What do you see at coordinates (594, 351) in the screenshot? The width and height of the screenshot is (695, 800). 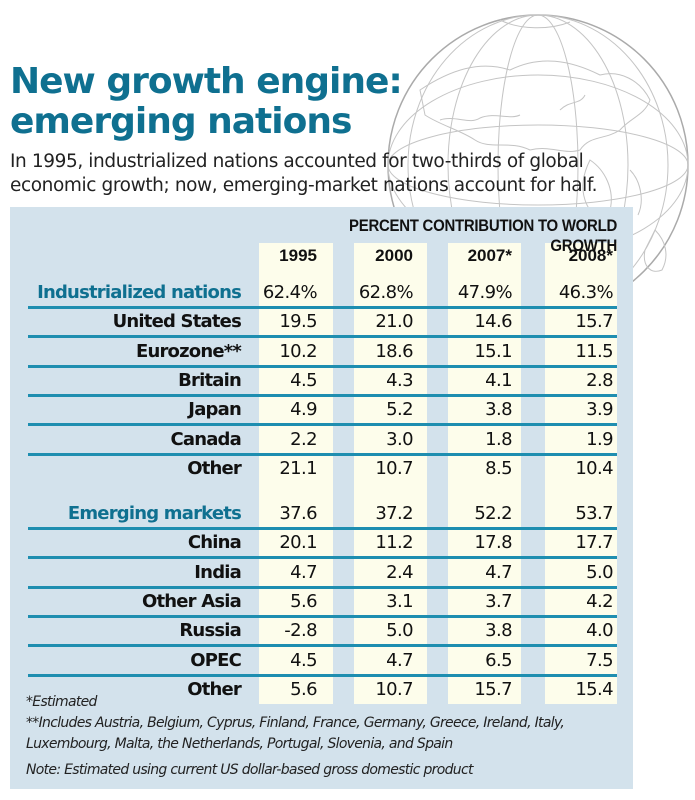 I see `cell-value: 11.5` at bounding box center [594, 351].